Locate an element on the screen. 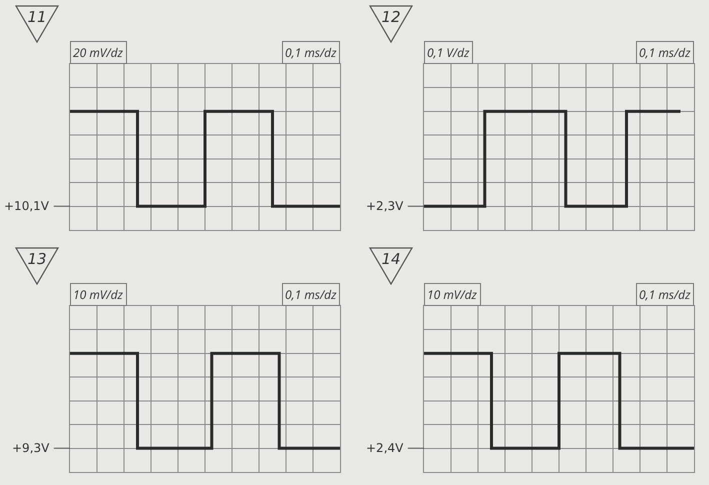 This screenshot has height=485, width=709. y-axis-title: 20 mV/dz is located at coordinates (98, 52).